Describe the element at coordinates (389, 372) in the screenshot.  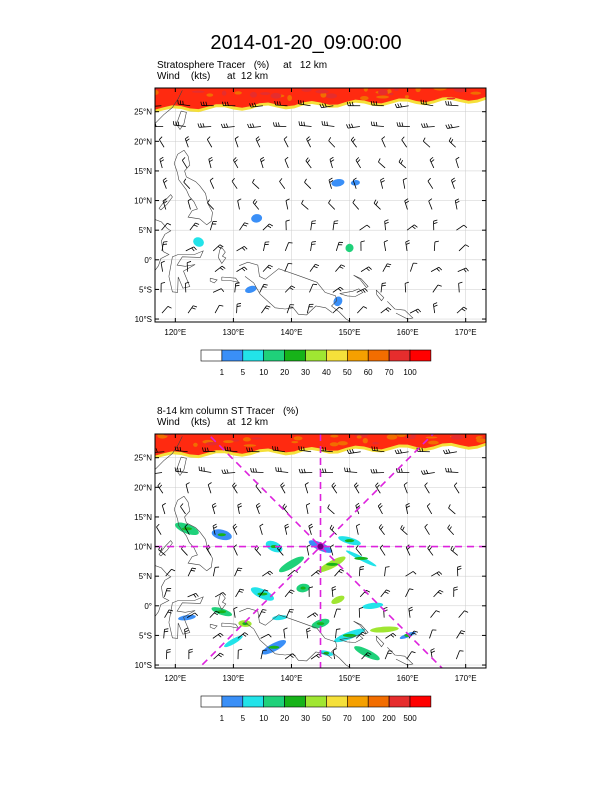
I see `colorbar-label: 70` at that location.